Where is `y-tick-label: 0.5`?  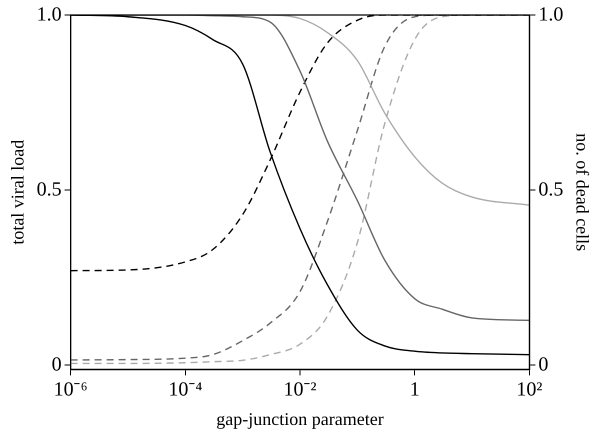
y-tick-label: 0.5 is located at coordinates (49, 189).